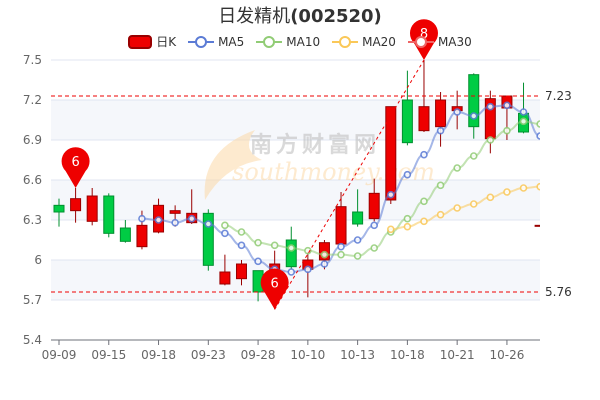 The height and width of the screenshot is (400, 600). I want to click on y-tick-label: 7.5, so click(32, 60).